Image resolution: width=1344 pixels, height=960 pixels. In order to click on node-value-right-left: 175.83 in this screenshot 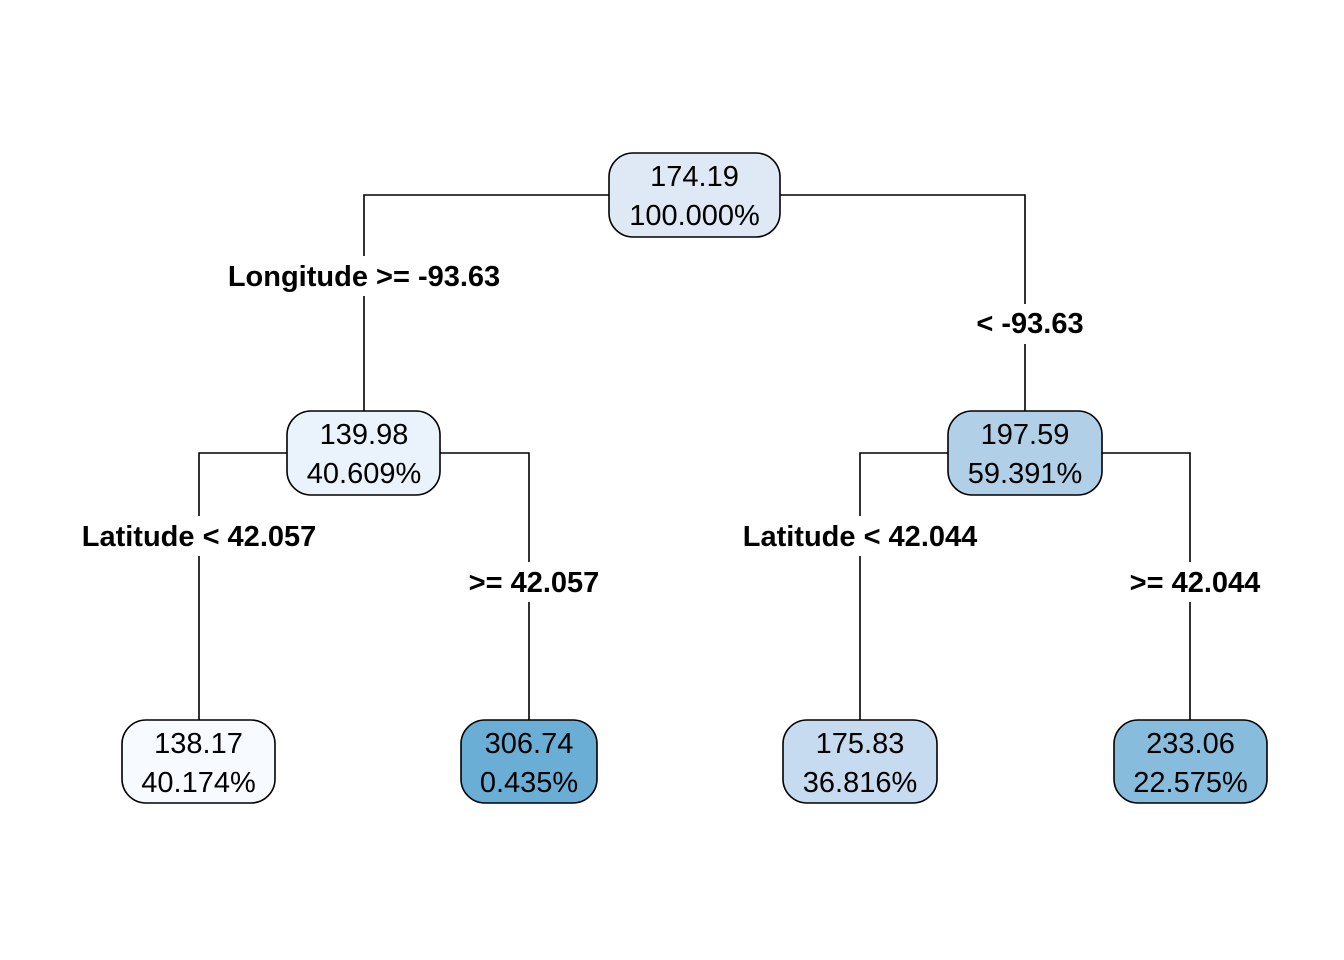, I will do `click(860, 744)`.